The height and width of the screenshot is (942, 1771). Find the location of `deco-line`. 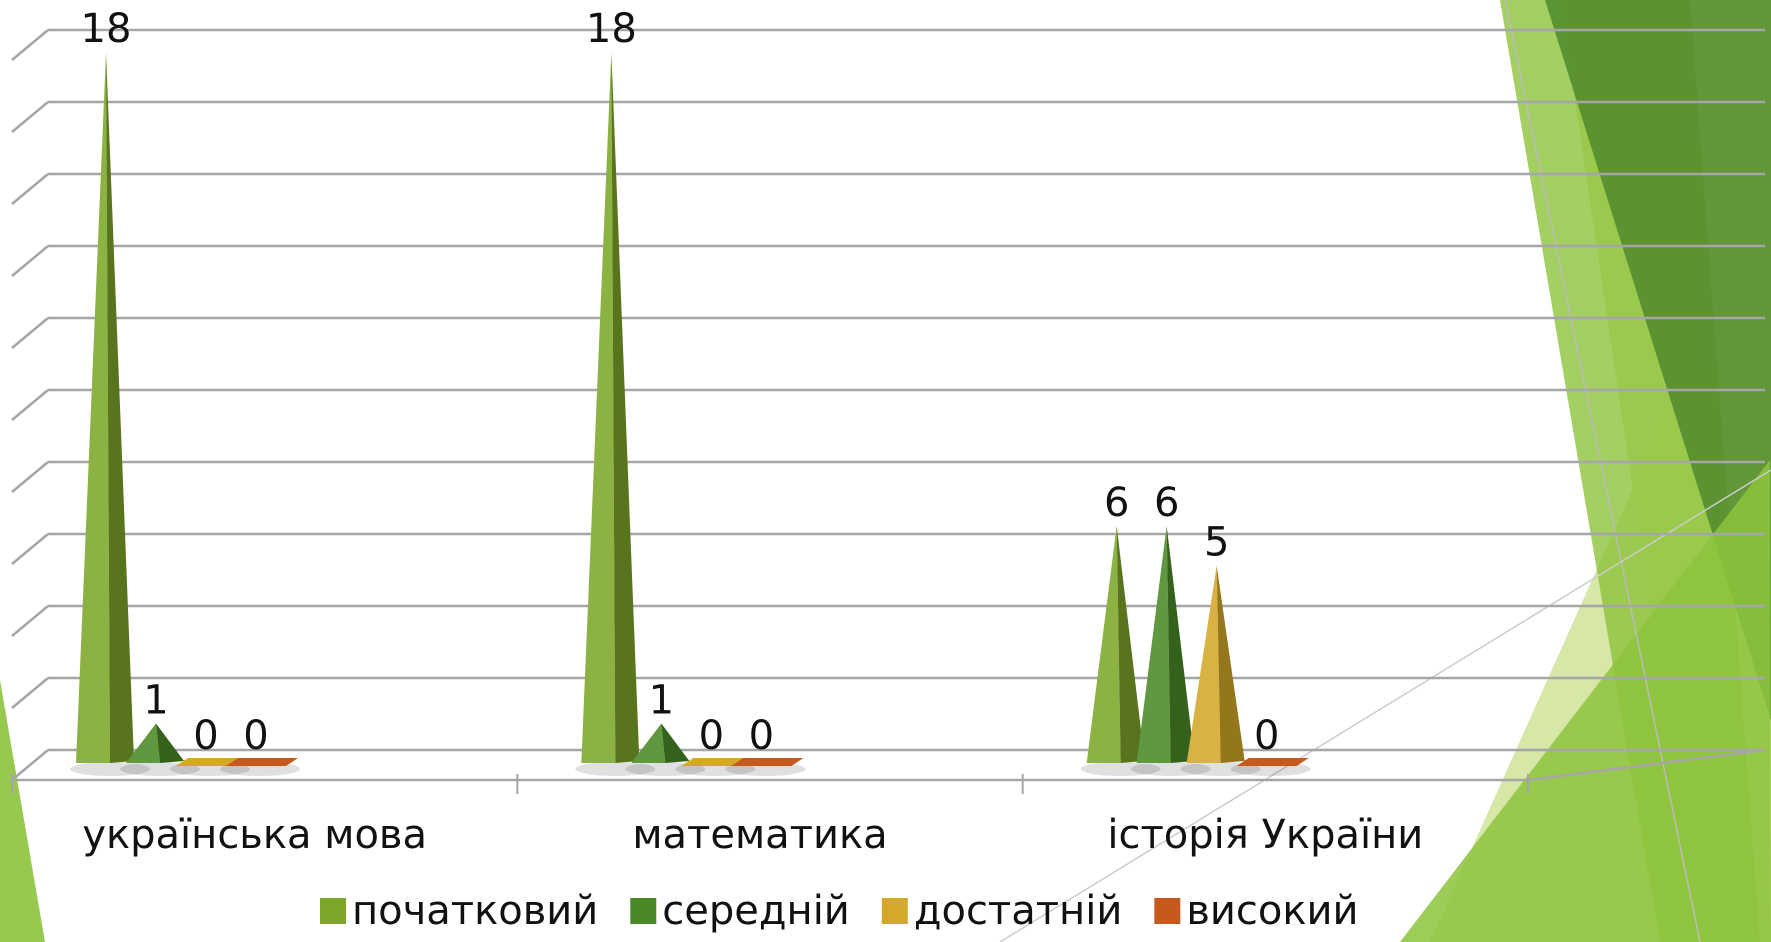

deco-line is located at coordinates (1602, 471).